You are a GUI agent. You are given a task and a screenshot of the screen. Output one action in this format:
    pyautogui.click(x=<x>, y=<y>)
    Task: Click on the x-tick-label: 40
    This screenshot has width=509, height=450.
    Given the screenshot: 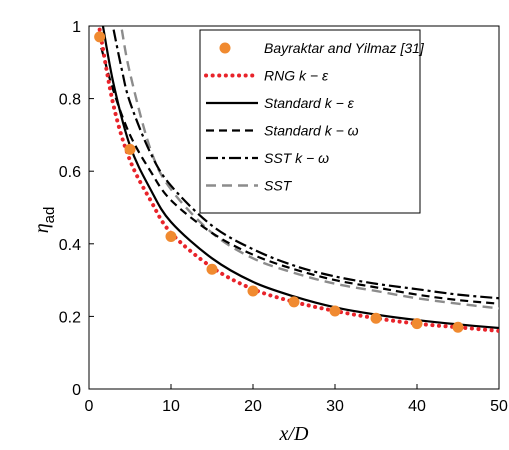 What is the action you would take?
    pyautogui.click(x=417, y=406)
    